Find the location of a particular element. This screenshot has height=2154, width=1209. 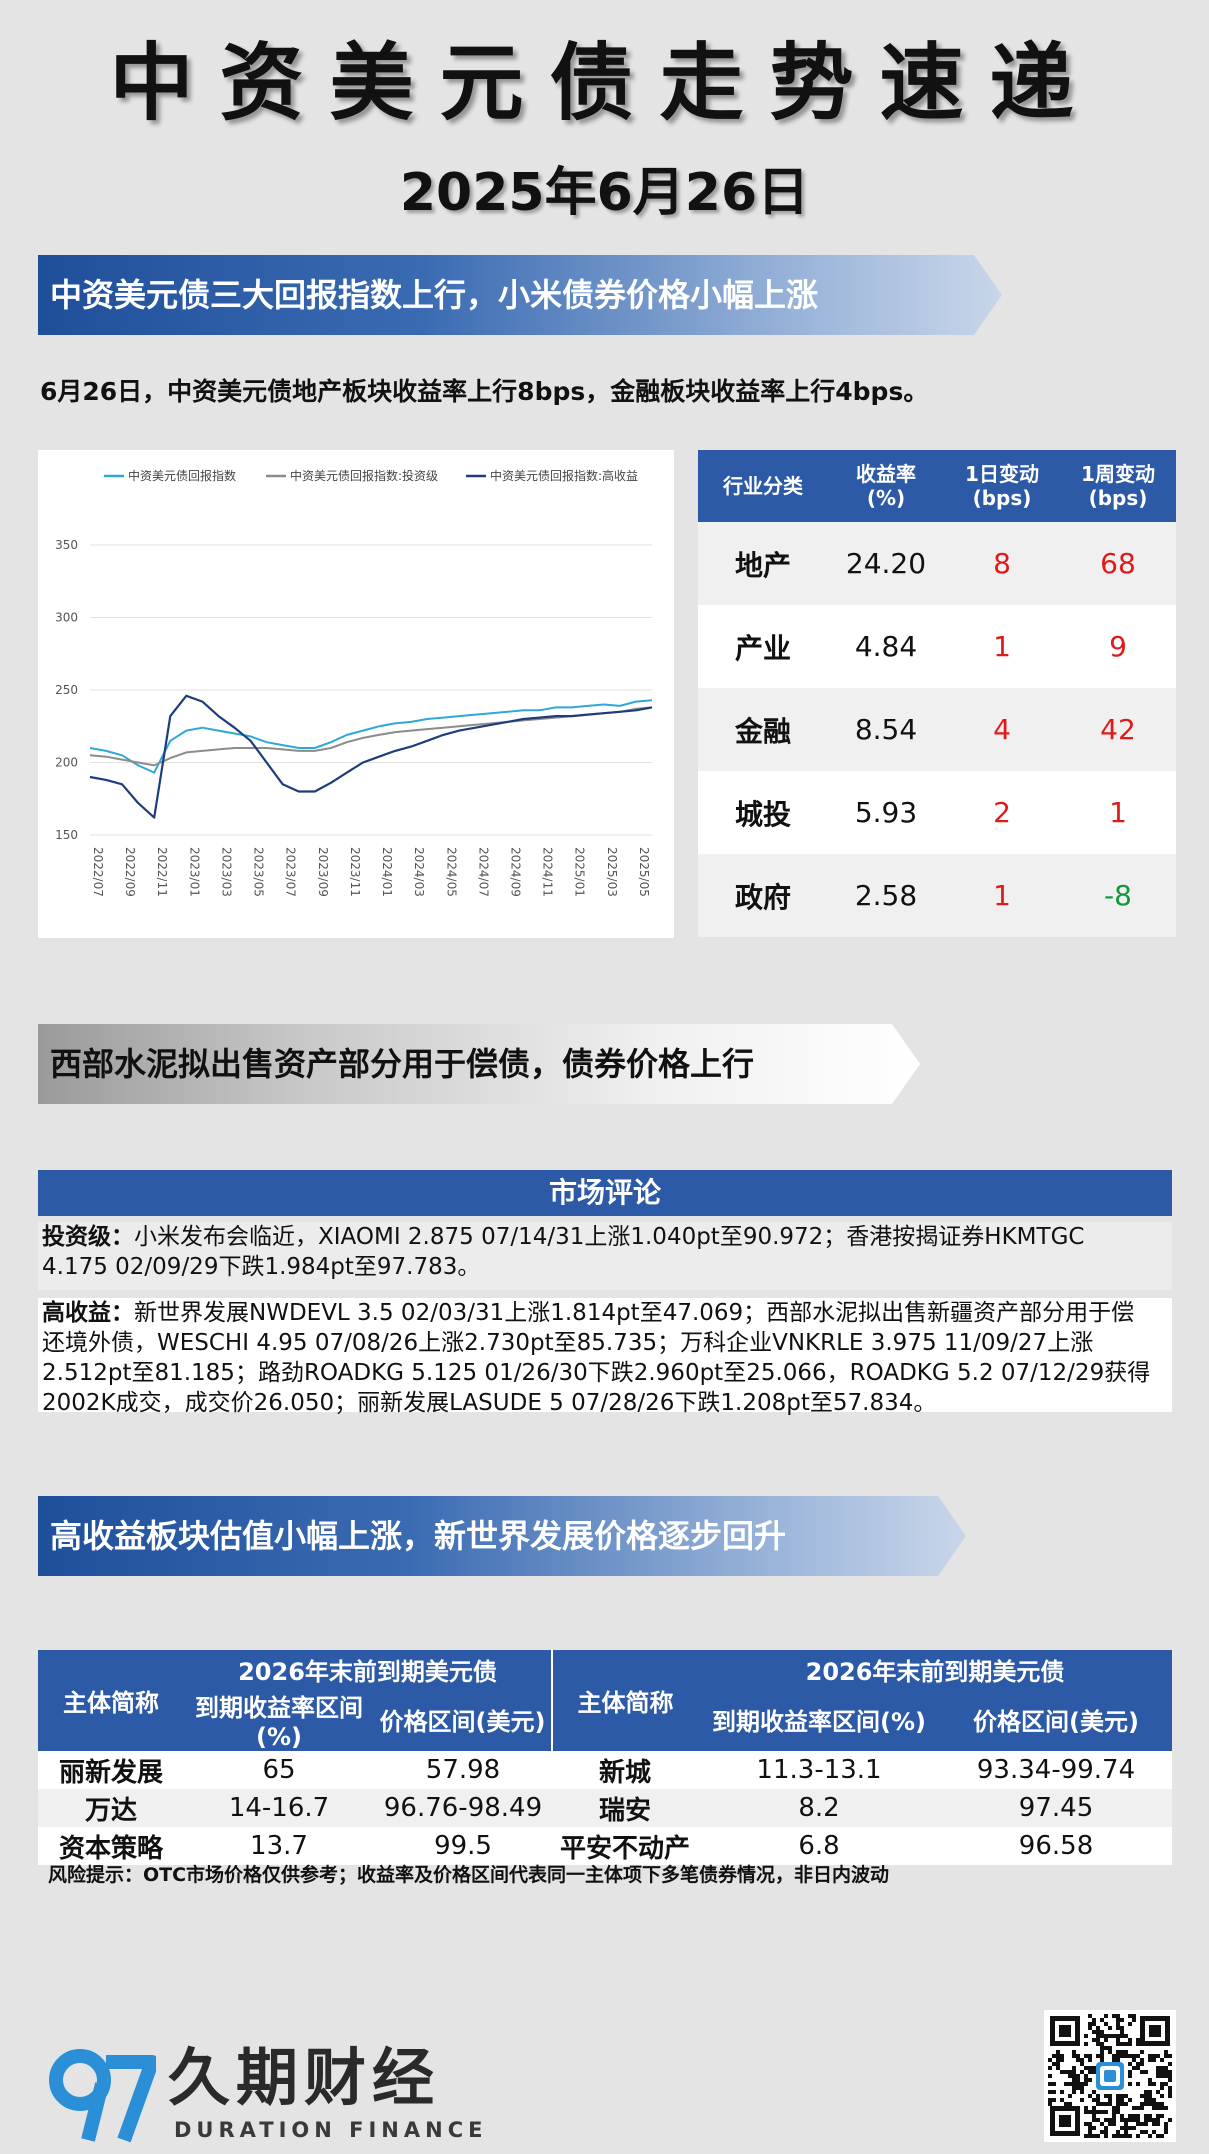

section-banner-returns: 中资美元债三大回报指数上行，小米债券价格小幅上涨 is located at coordinates (520, 295).